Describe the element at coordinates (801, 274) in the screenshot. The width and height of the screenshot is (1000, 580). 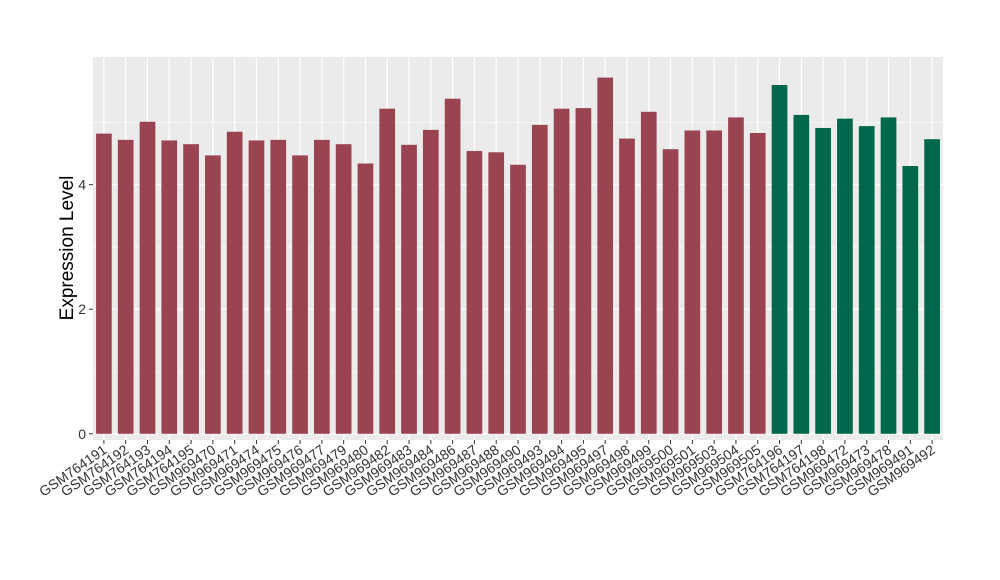
I see `bar-gsm764197` at that location.